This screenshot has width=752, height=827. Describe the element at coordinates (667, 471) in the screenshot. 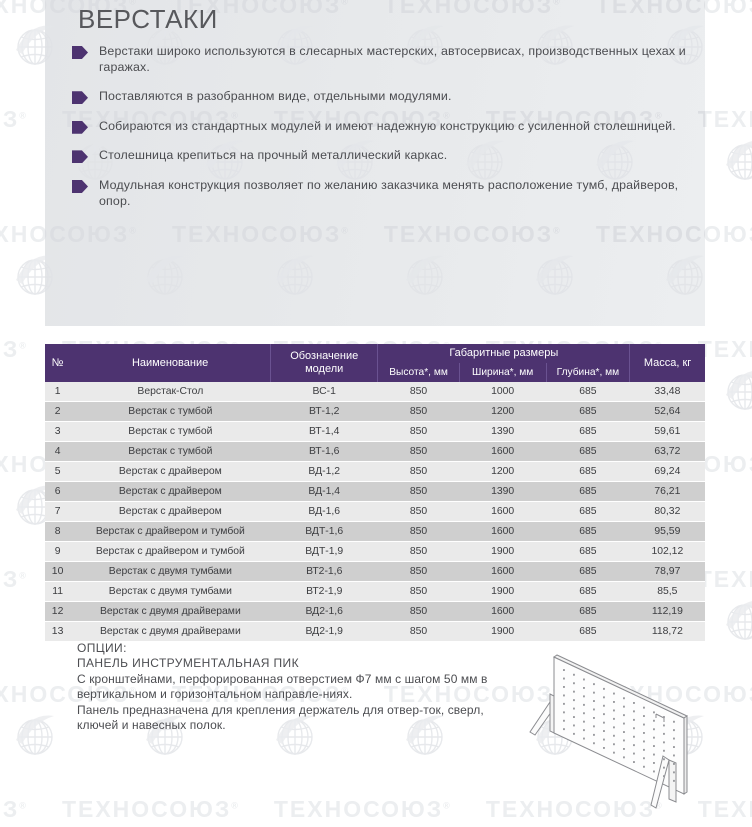

I see `cell-mass: 69,24` at that location.